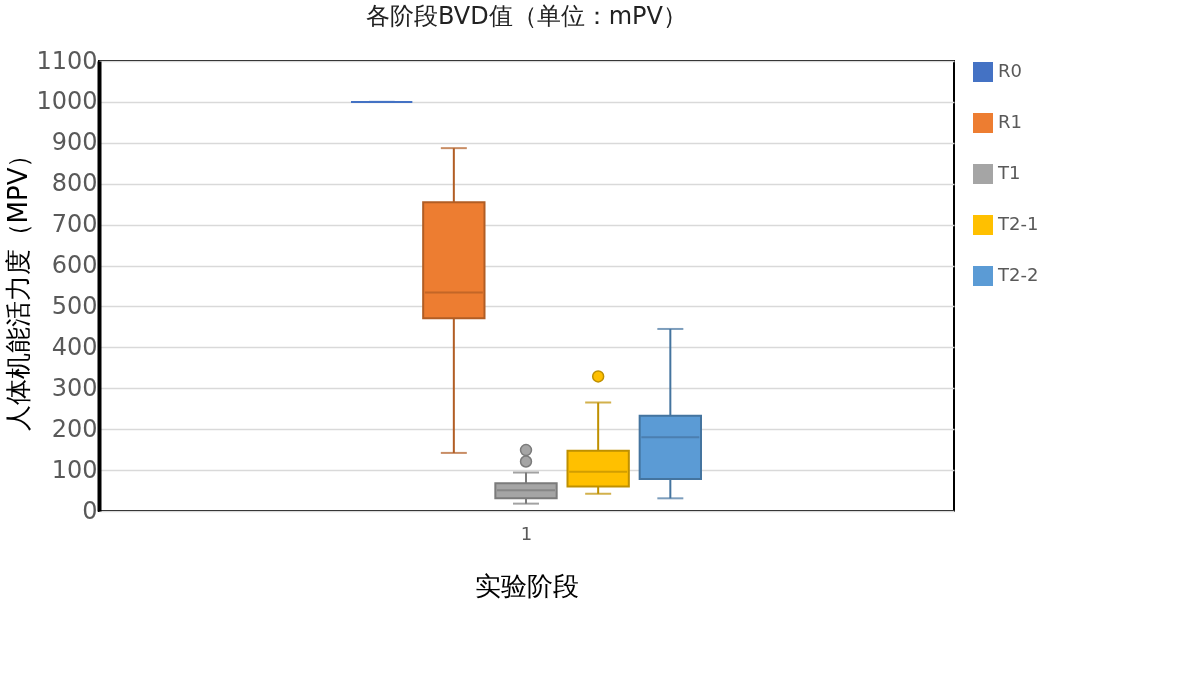 The image size is (1190, 690). I want to click on y-axis-title: 人体机能活力度（MPV）, so click(18, 286).